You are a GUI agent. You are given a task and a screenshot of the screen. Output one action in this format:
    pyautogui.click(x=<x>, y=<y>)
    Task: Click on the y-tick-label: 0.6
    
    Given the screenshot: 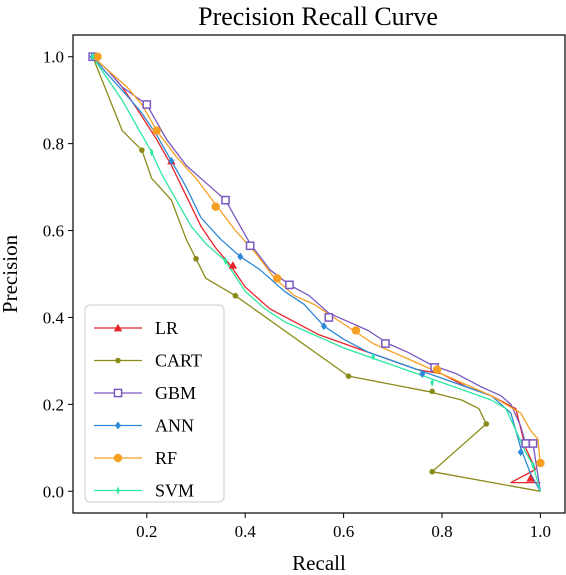 What is the action you would take?
    pyautogui.click(x=53, y=231)
    